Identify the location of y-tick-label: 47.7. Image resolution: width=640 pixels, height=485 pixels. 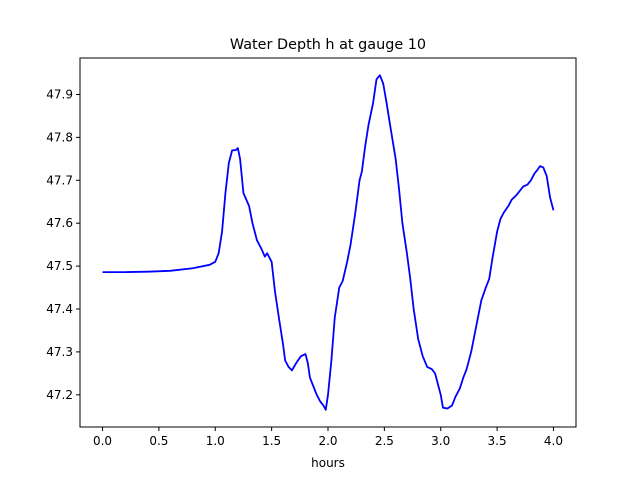
(59, 180).